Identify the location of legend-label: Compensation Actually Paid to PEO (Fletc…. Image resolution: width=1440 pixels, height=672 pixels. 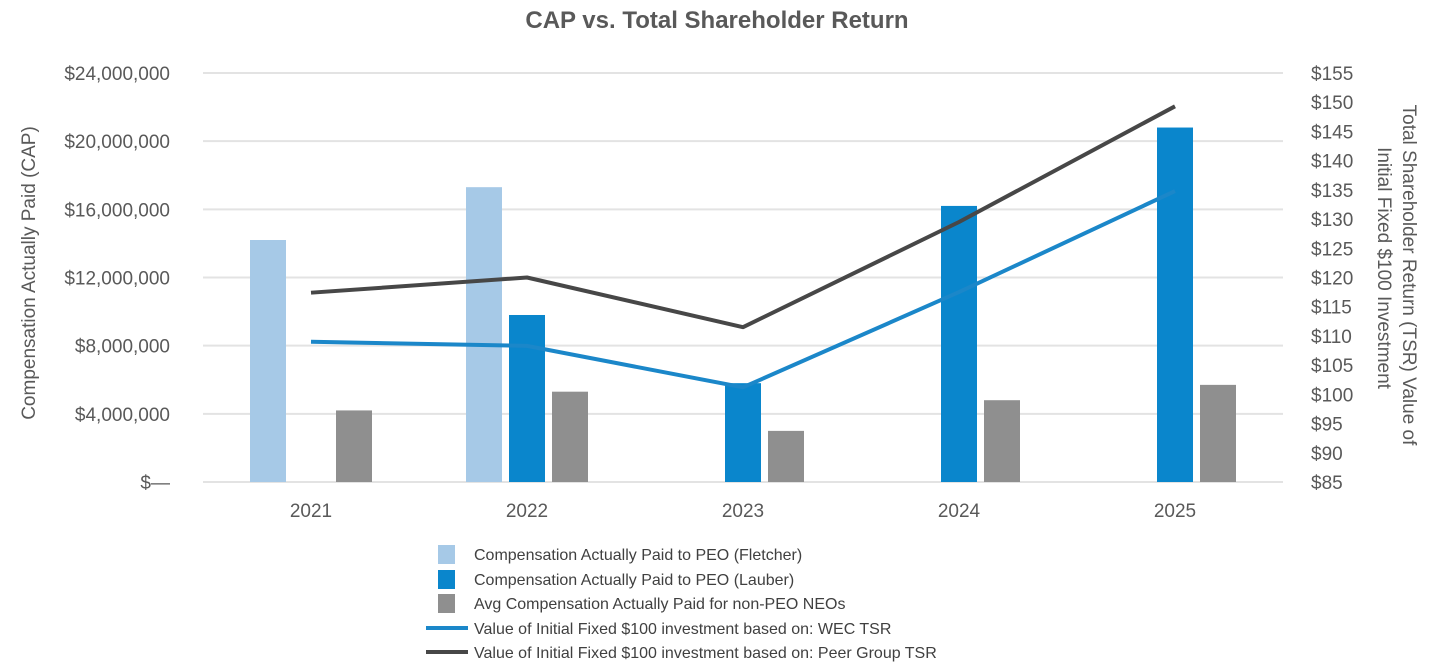
(638, 555).